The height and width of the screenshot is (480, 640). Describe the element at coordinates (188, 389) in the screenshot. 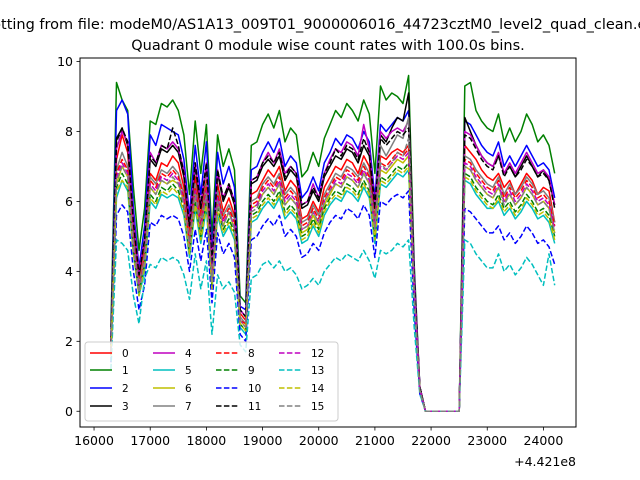

I see `legend-label-6: 6` at that location.